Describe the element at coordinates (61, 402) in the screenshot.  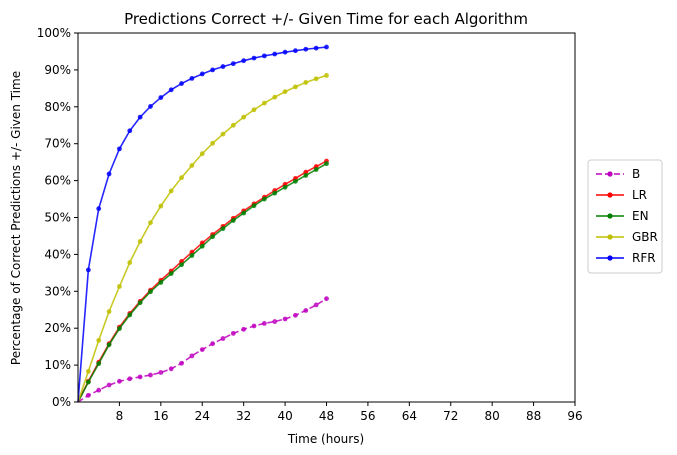
I see `y-tick-label: 0%` at that location.